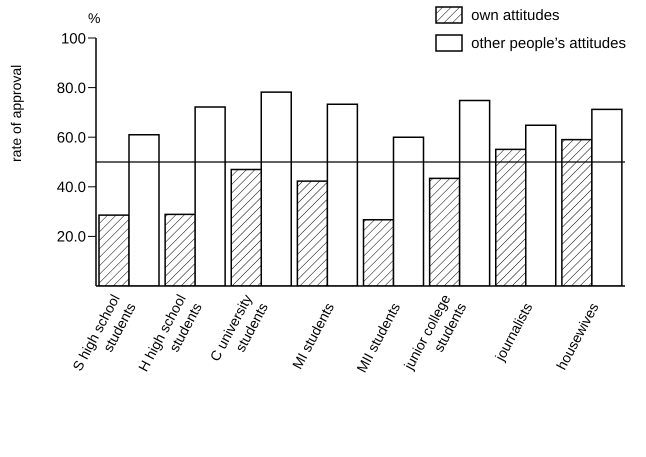 This screenshot has height=457, width=646. Describe the element at coordinates (71, 237) in the screenshot. I see `y-tick-label: 20.0` at that location.